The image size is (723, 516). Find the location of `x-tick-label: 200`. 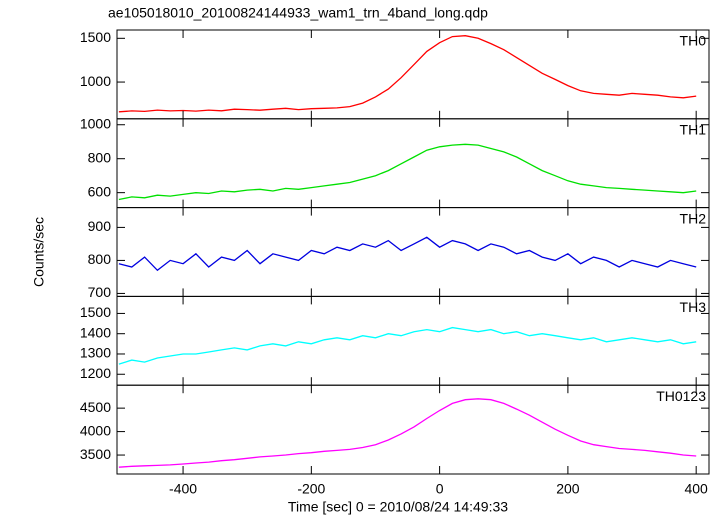

x-tick-label: 200 is located at coordinates (568, 489).